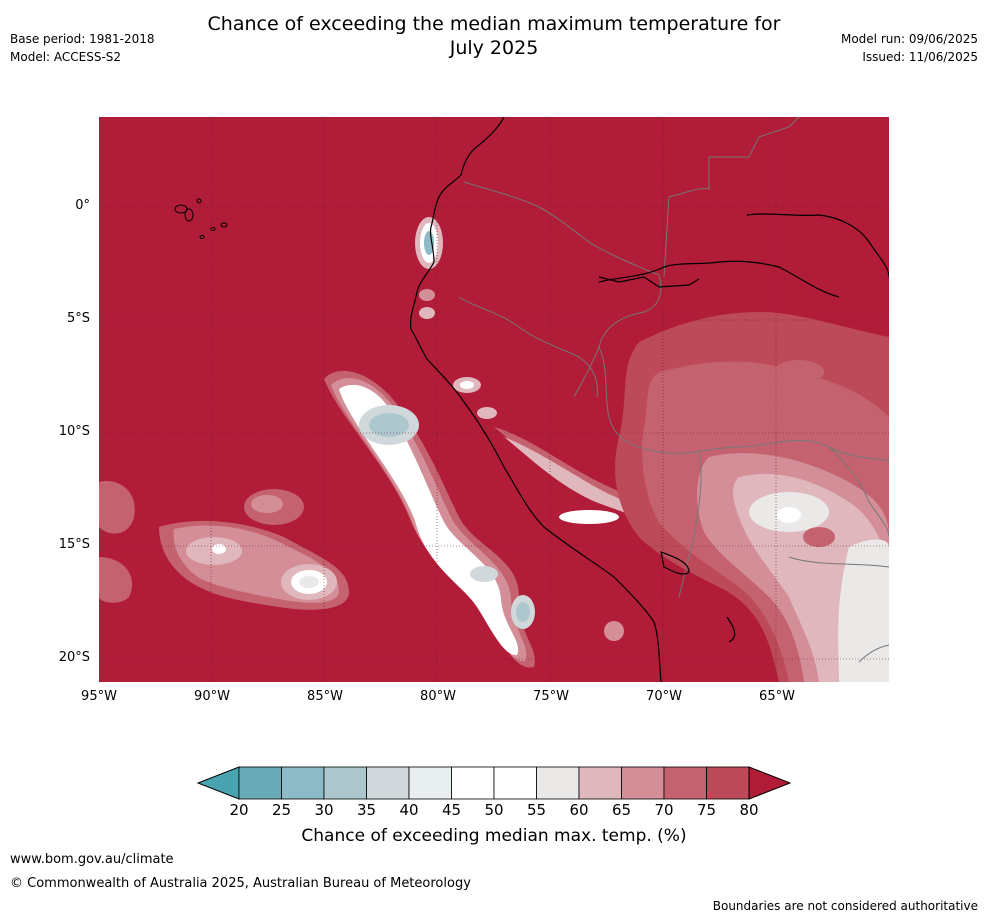  What do you see at coordinates (82, 39) in the screenshot?
I see `base-period-text: Base period: 1981-2018` at bounding box center [82, 39].